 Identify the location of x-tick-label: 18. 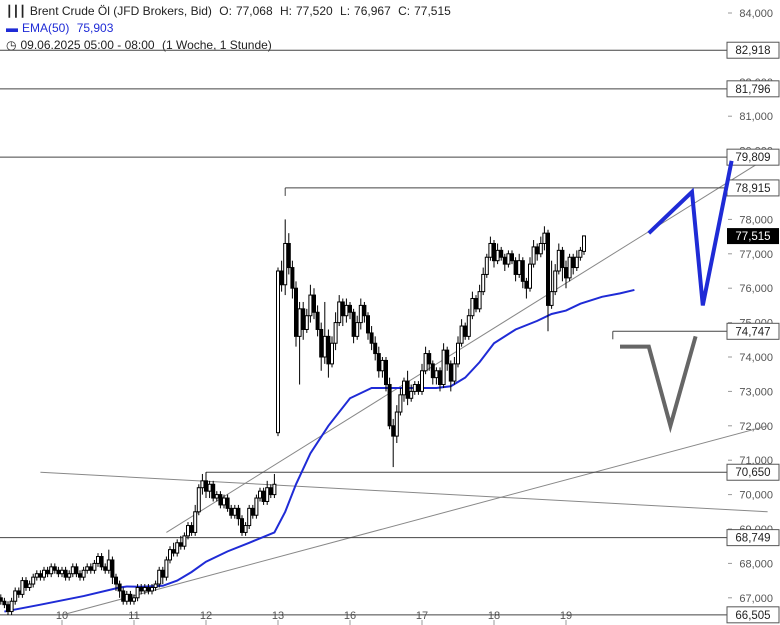
(494, 616).